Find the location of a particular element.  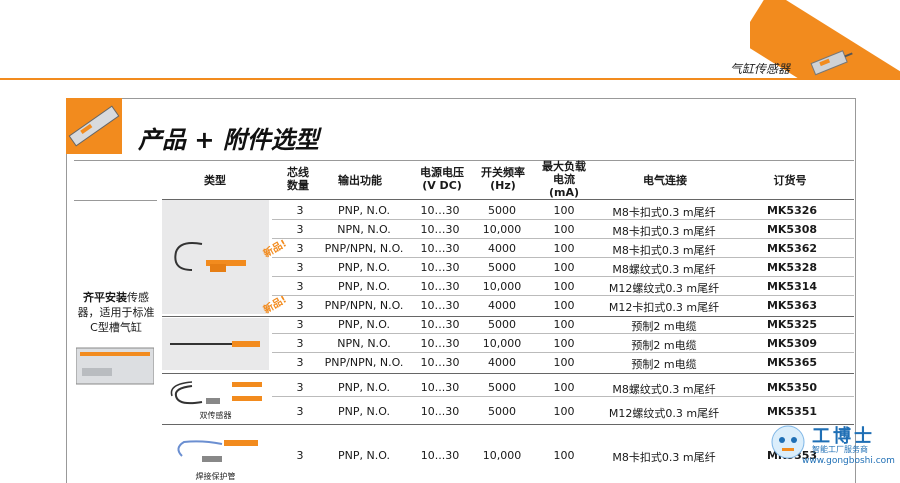

product-image-flush is located at coordinates (215, 257).